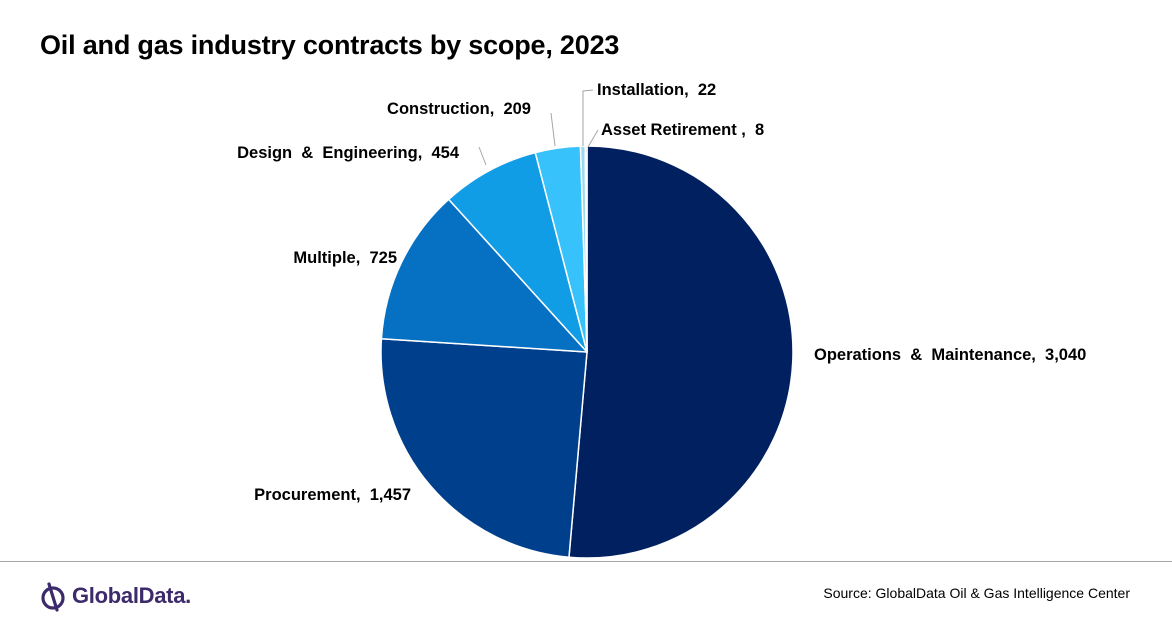 Image resolution: width=1172 pixels, height=628 pixels. I want to click on data-label-construction: Construction, 209, so click(459, 109).